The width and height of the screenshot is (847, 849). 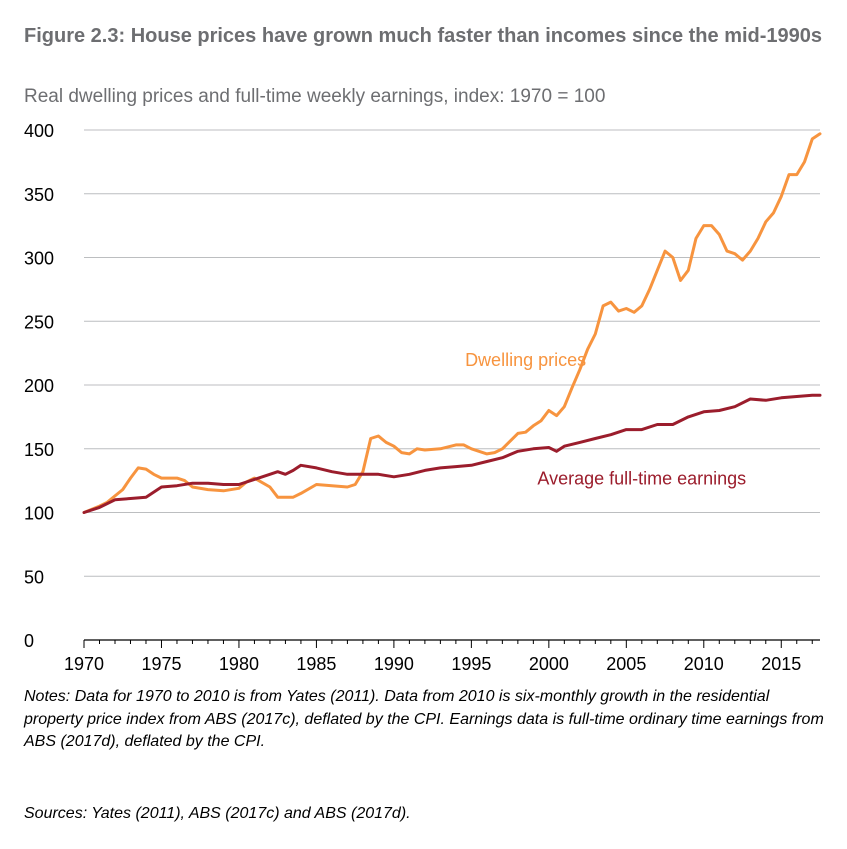 I want to click on x-tick-label: 2010, so click(x=704, y=664).